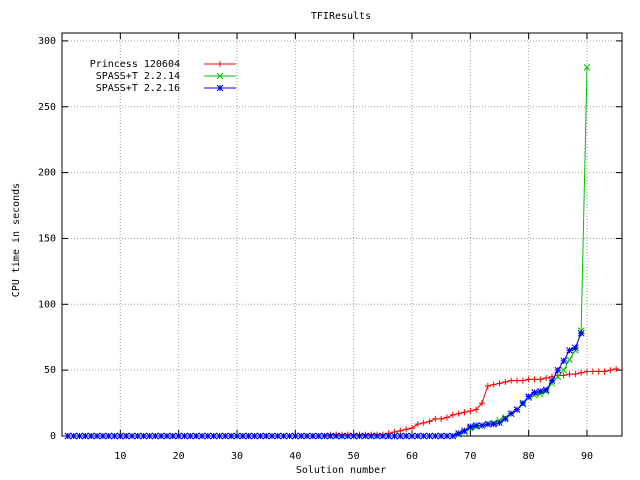  Describe the element at coordinates (237, 456) in the screenshot. I see `x-tick-label: 30` at that location.